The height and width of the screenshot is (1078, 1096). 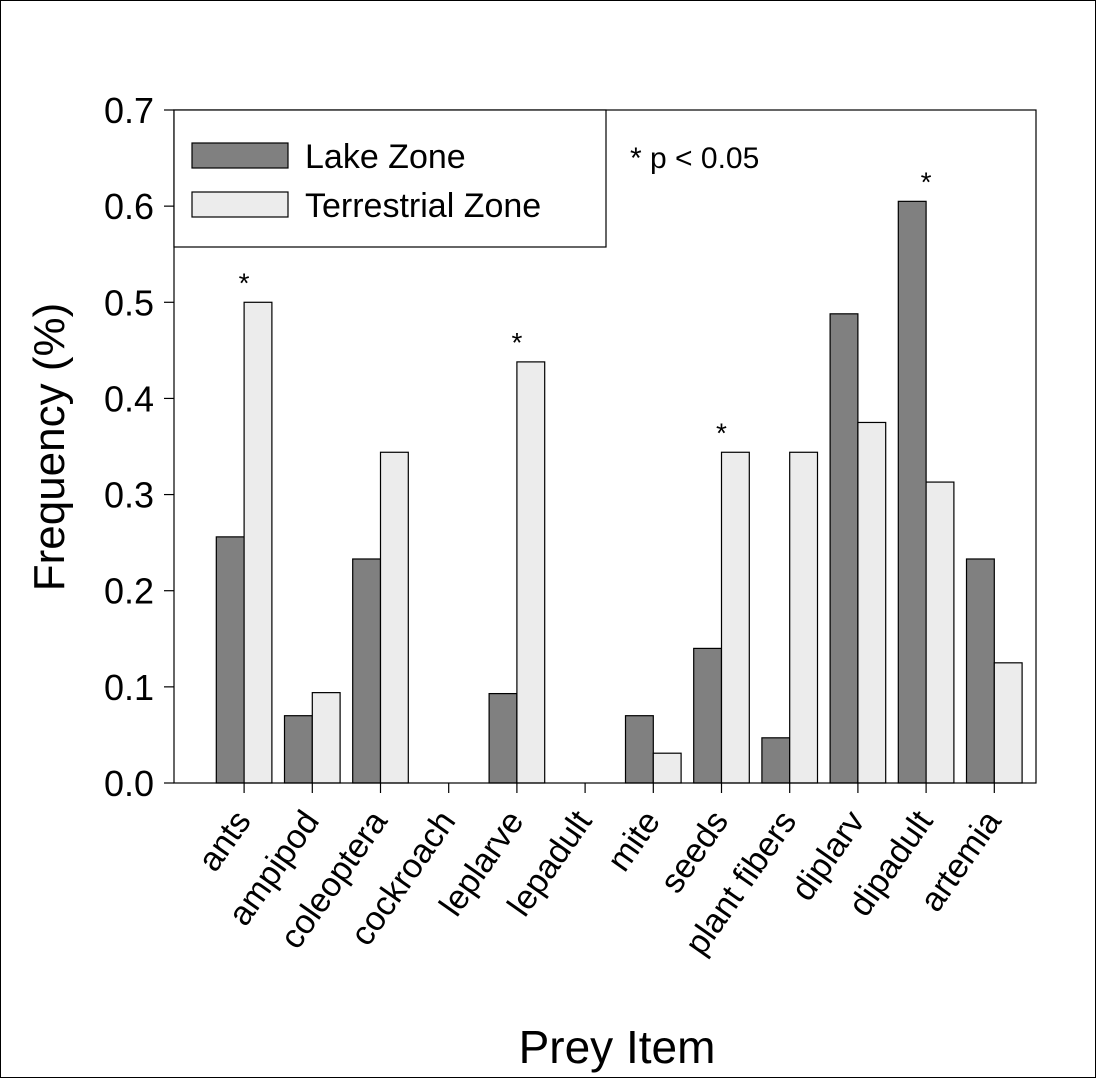 What do you see at coordinates (129, 302) in the screenshot?
I see `y-tick-label-5: 0.5` at bounding box center [129, 302].